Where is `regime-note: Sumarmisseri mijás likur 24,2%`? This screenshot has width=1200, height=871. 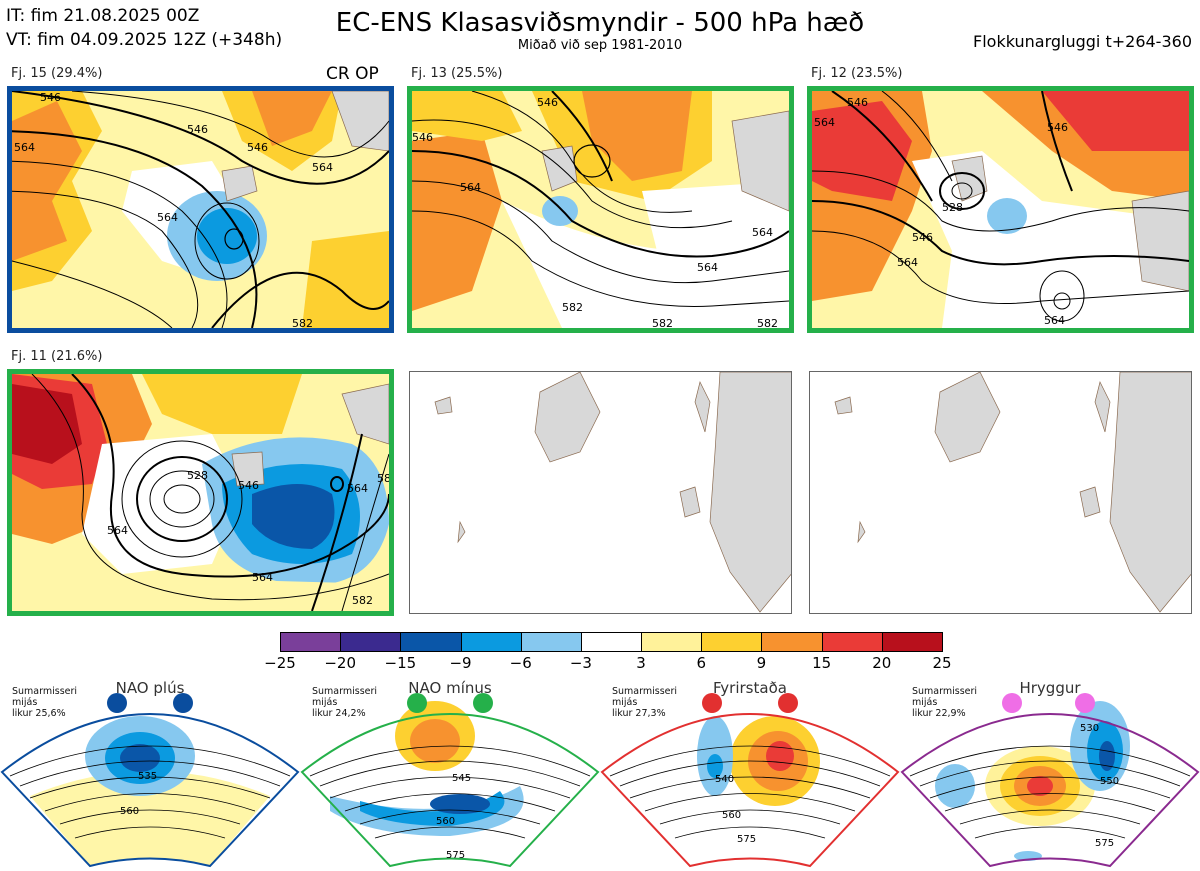 regime-note: Sumarmisseri mijás likur 24,2% is located at coordinates (345, 702).